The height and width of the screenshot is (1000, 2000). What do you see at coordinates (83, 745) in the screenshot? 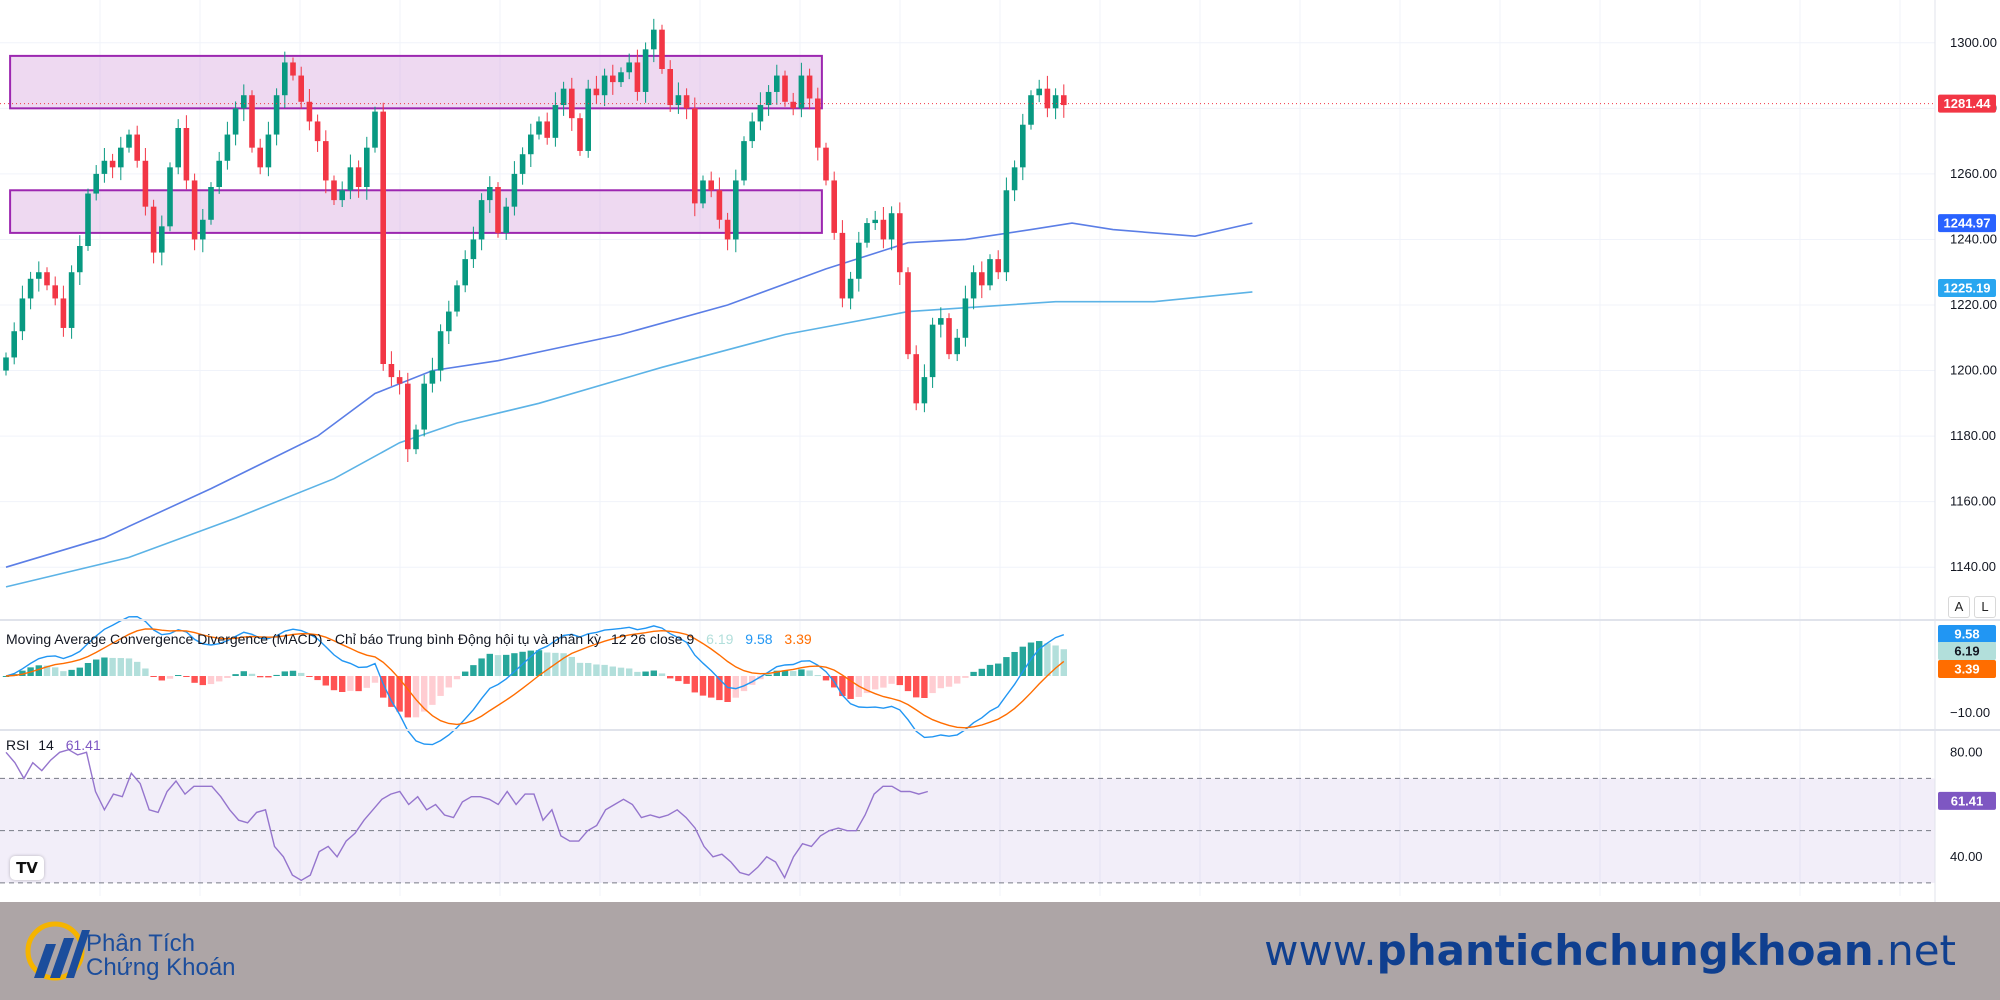
I see `rsi-value: 61.41` at bounding box center [83, 745].